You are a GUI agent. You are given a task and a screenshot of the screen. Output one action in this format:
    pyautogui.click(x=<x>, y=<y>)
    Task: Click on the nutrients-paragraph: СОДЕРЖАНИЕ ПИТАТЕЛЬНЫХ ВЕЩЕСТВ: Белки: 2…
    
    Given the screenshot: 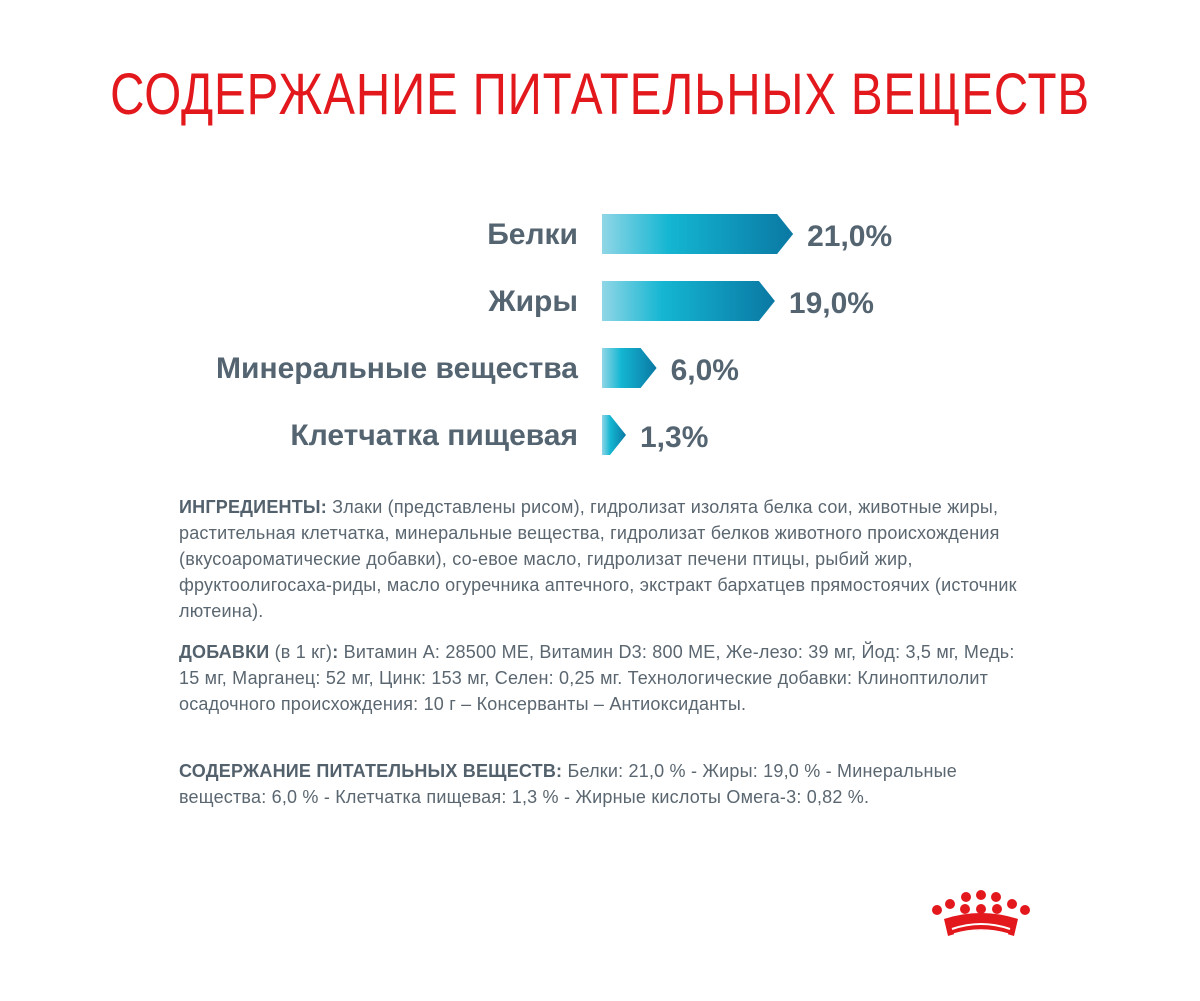 What is the action you would take?
    pyautogui.click(x=609, y=784)
    